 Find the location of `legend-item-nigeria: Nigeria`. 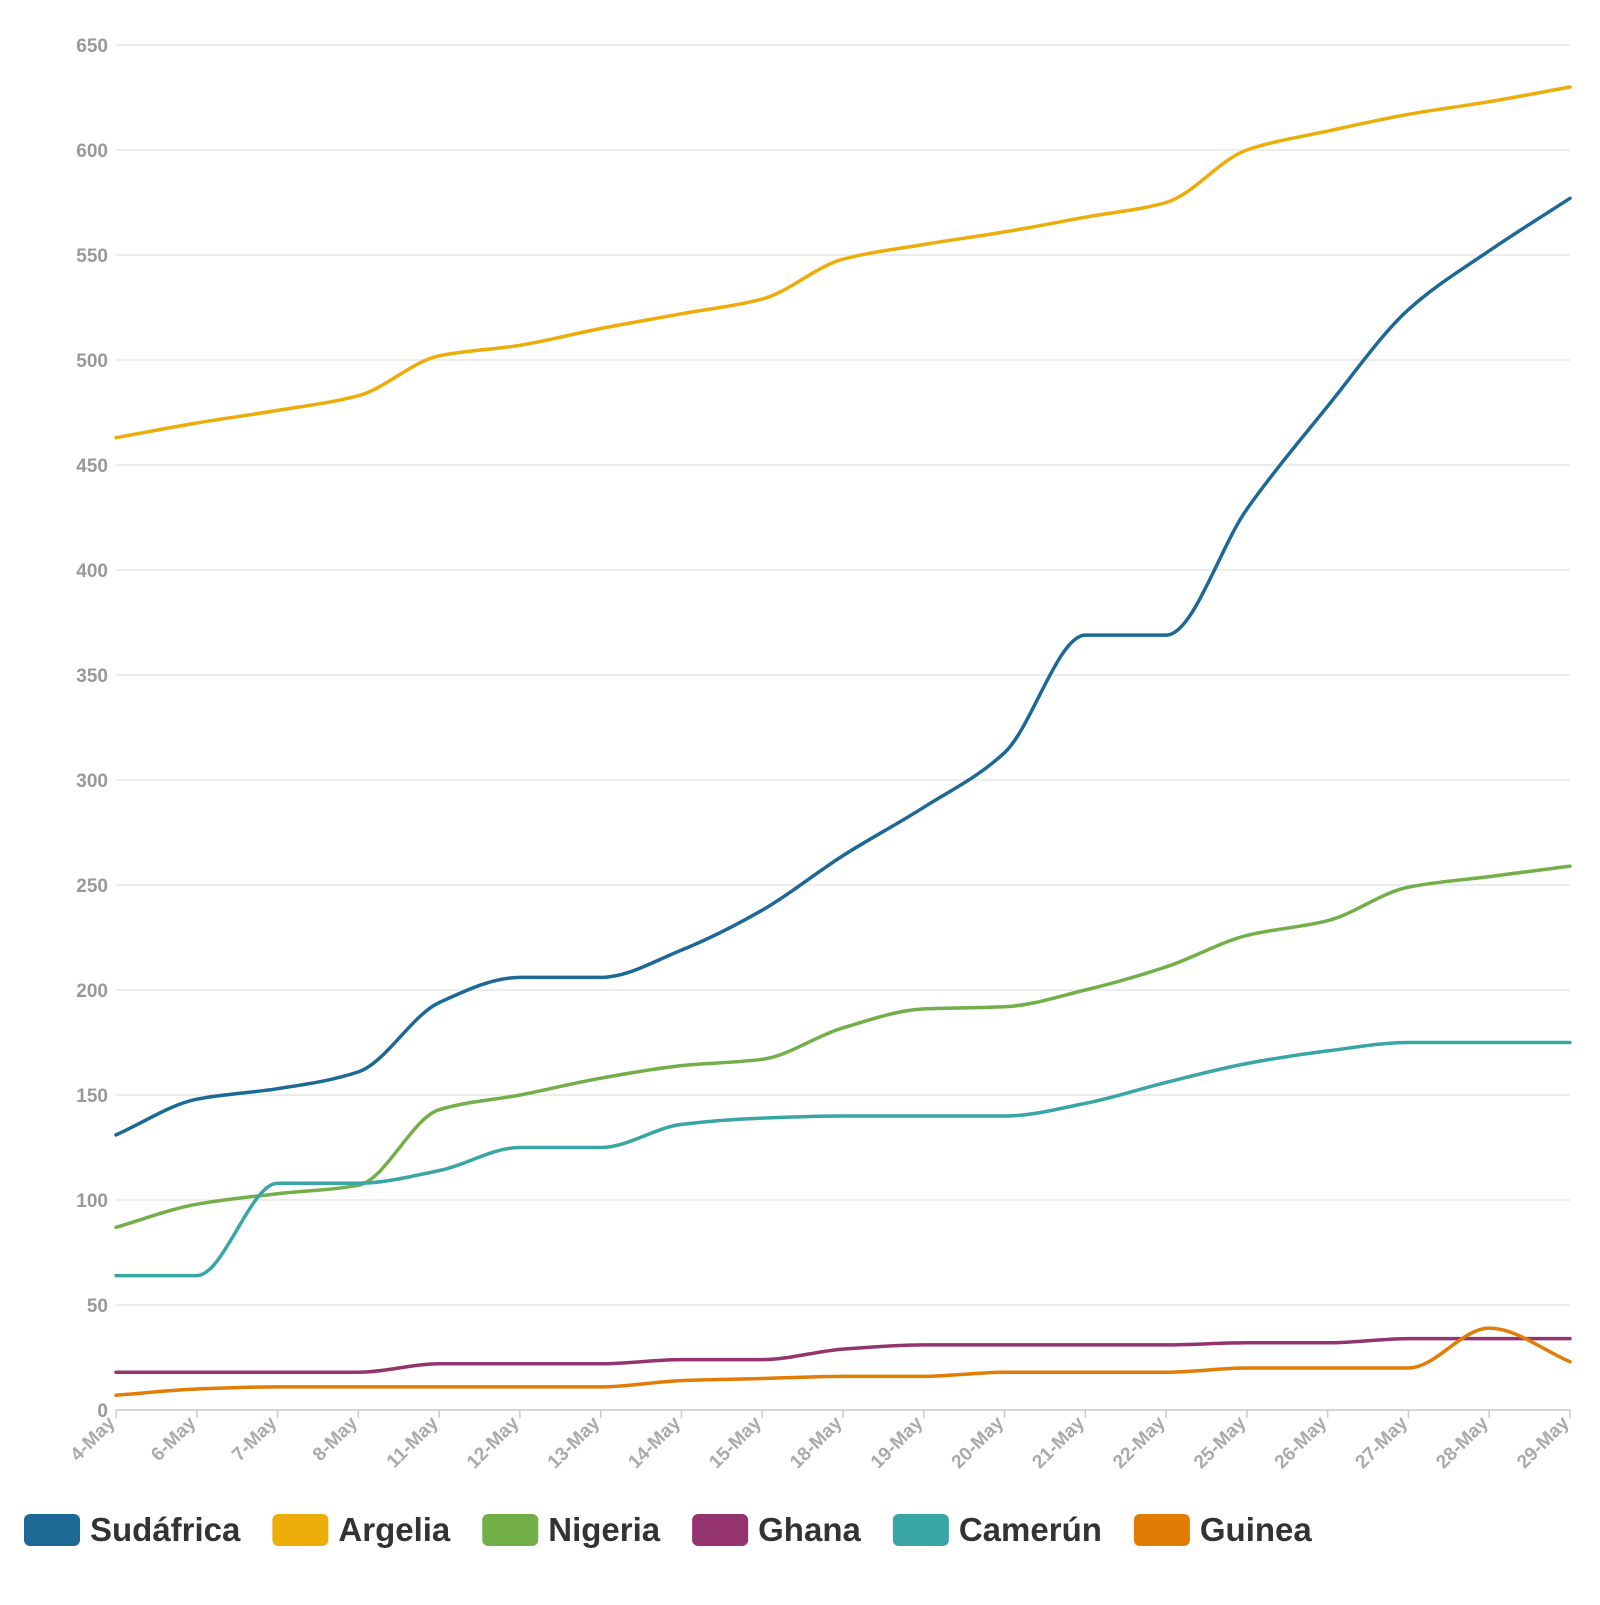

legend-item-nigeria: Nigeria is located at coordinates (571, 1529).